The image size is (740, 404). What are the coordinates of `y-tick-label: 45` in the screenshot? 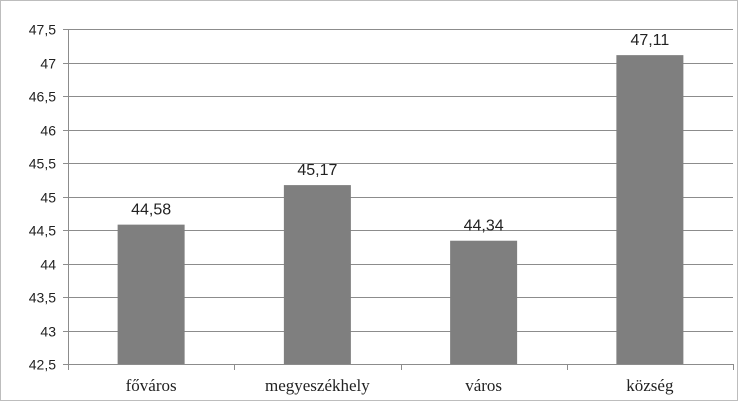 It's located at (48, 198).